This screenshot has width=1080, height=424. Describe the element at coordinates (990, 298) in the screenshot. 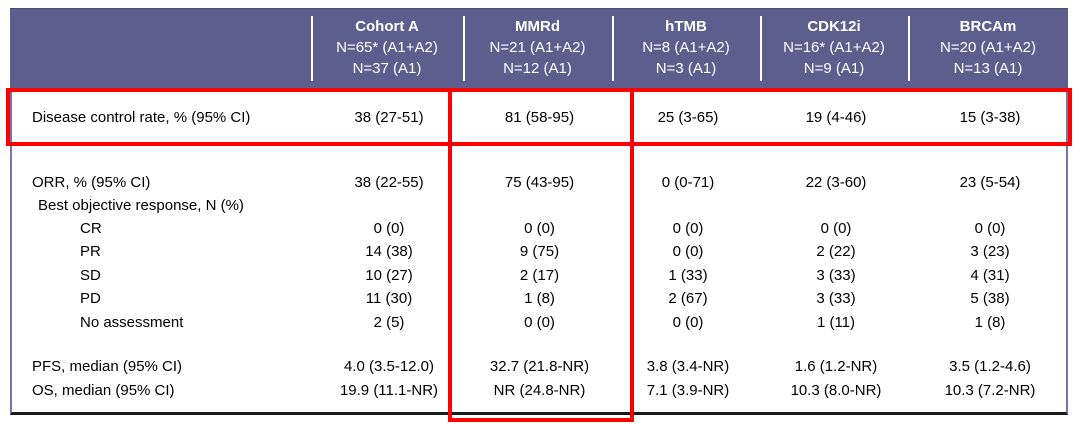

I see `data-cell: 5 (38)` at that location.